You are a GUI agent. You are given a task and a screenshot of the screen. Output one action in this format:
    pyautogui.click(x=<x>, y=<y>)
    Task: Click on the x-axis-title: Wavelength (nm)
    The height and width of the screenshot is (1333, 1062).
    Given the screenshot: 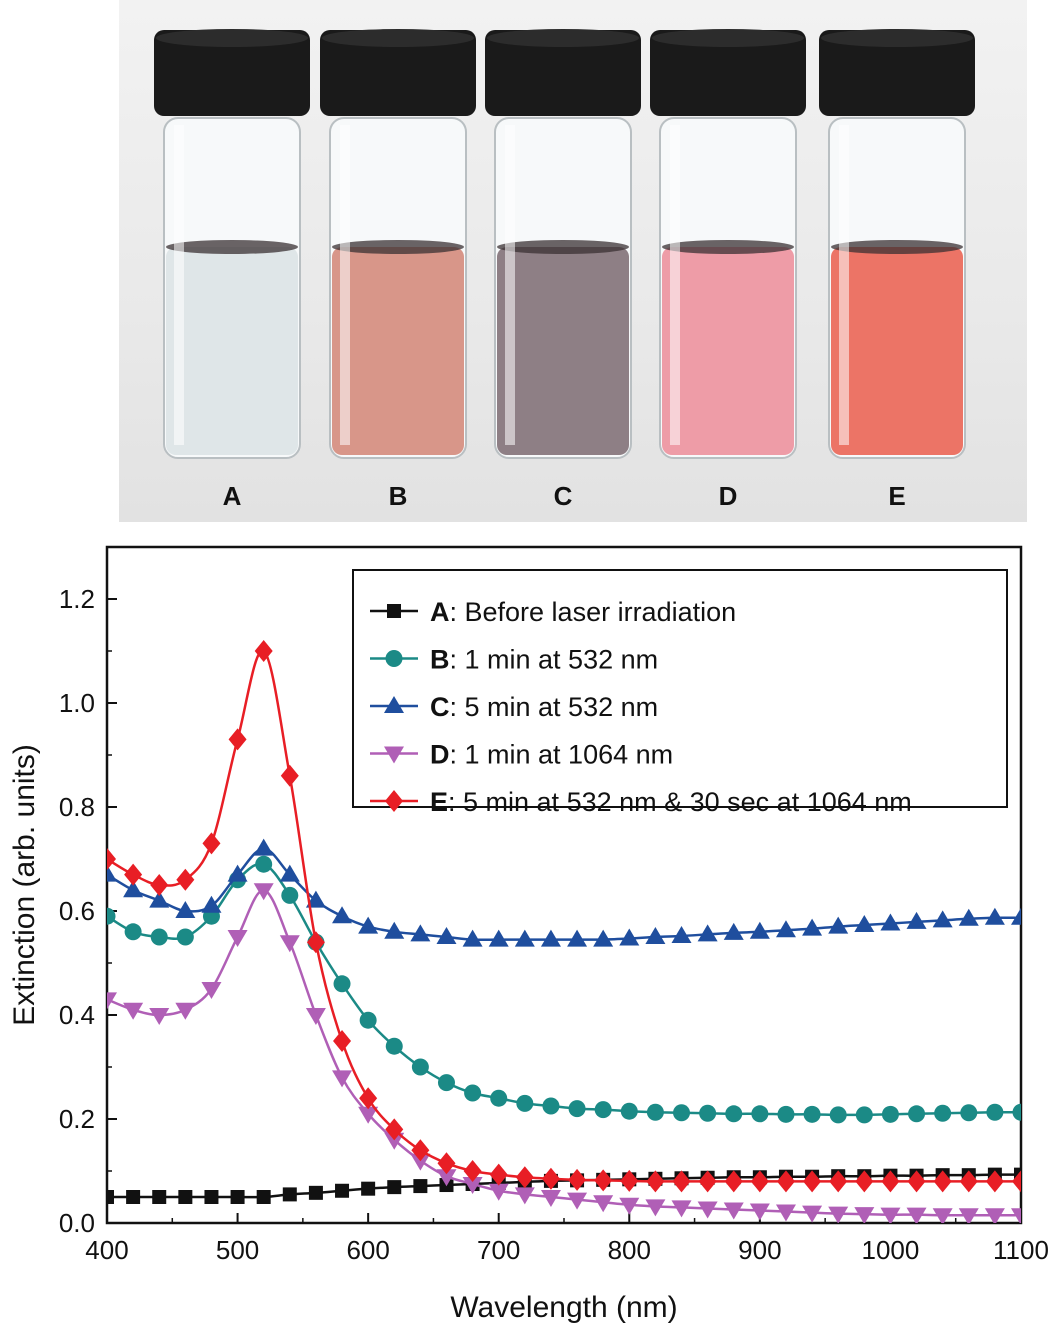 What is the action you would take?
    pyautogui.click(x=563, y=1307)
    